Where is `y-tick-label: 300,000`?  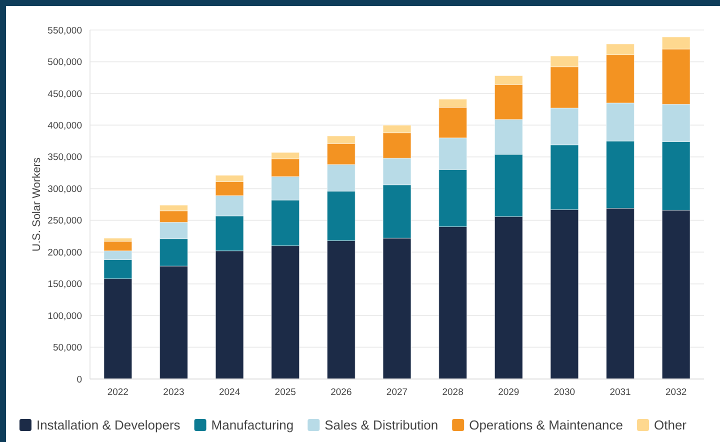
y-tick-label: 300,000 is located at coordinates (65, 189).